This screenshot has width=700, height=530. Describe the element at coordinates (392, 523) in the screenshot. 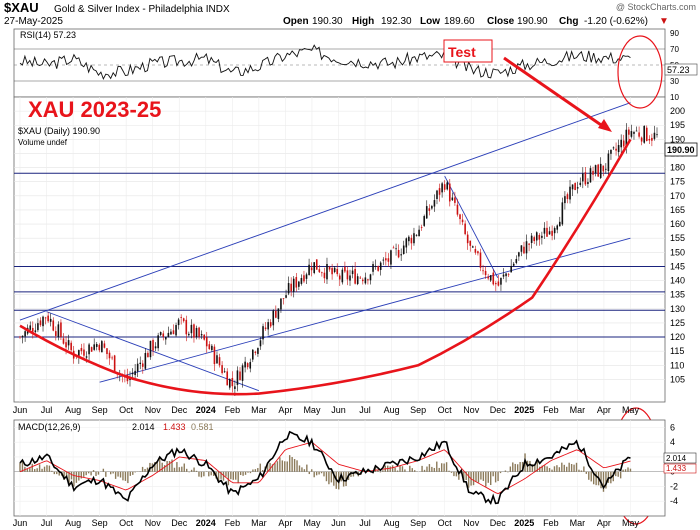

I see `macd-x-tick-label: Aug` at that location.